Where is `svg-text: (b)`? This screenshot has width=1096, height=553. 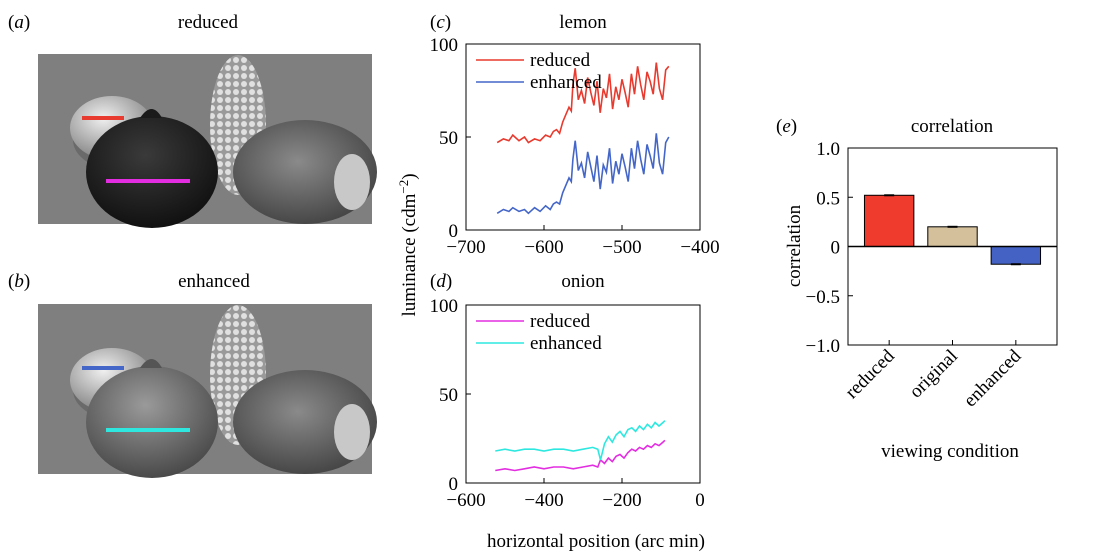 svg-text: (b) is located at coordinates (19, 281).